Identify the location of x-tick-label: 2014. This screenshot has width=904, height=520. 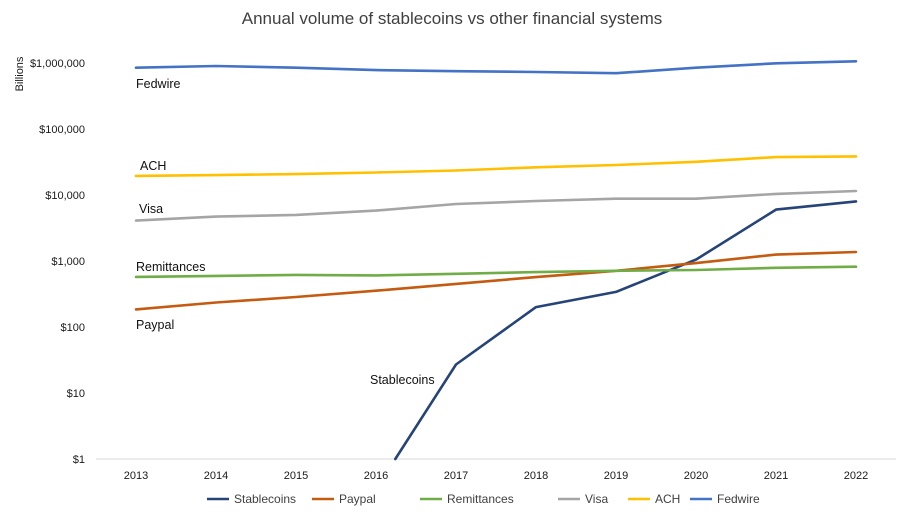
(216, 476).